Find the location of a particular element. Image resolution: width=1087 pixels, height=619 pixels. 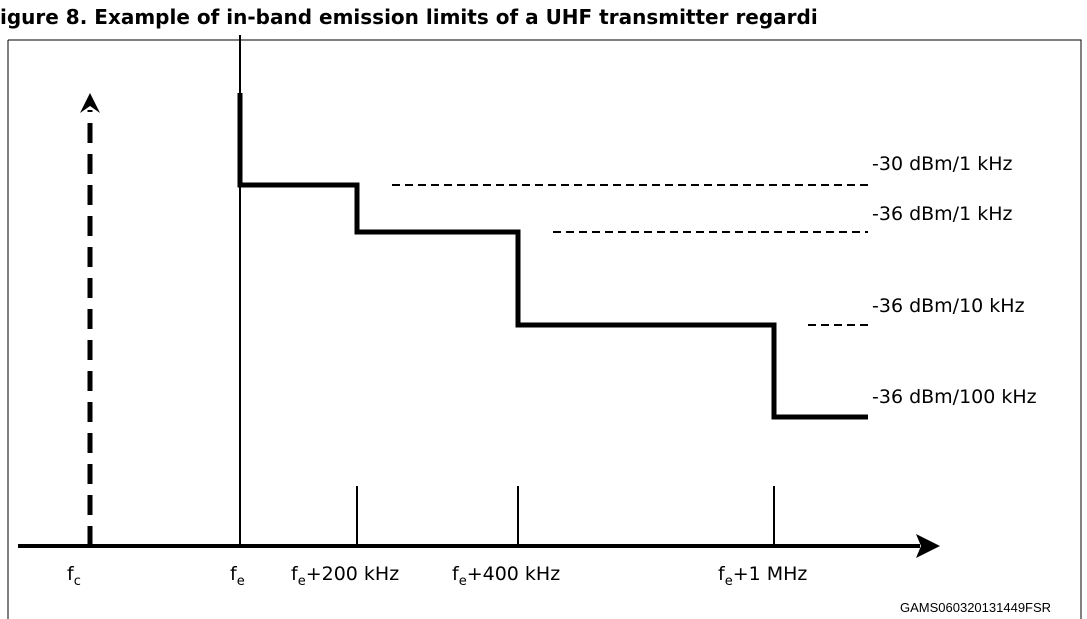

x-label-fe: fe is located at coordinates (237, 576).